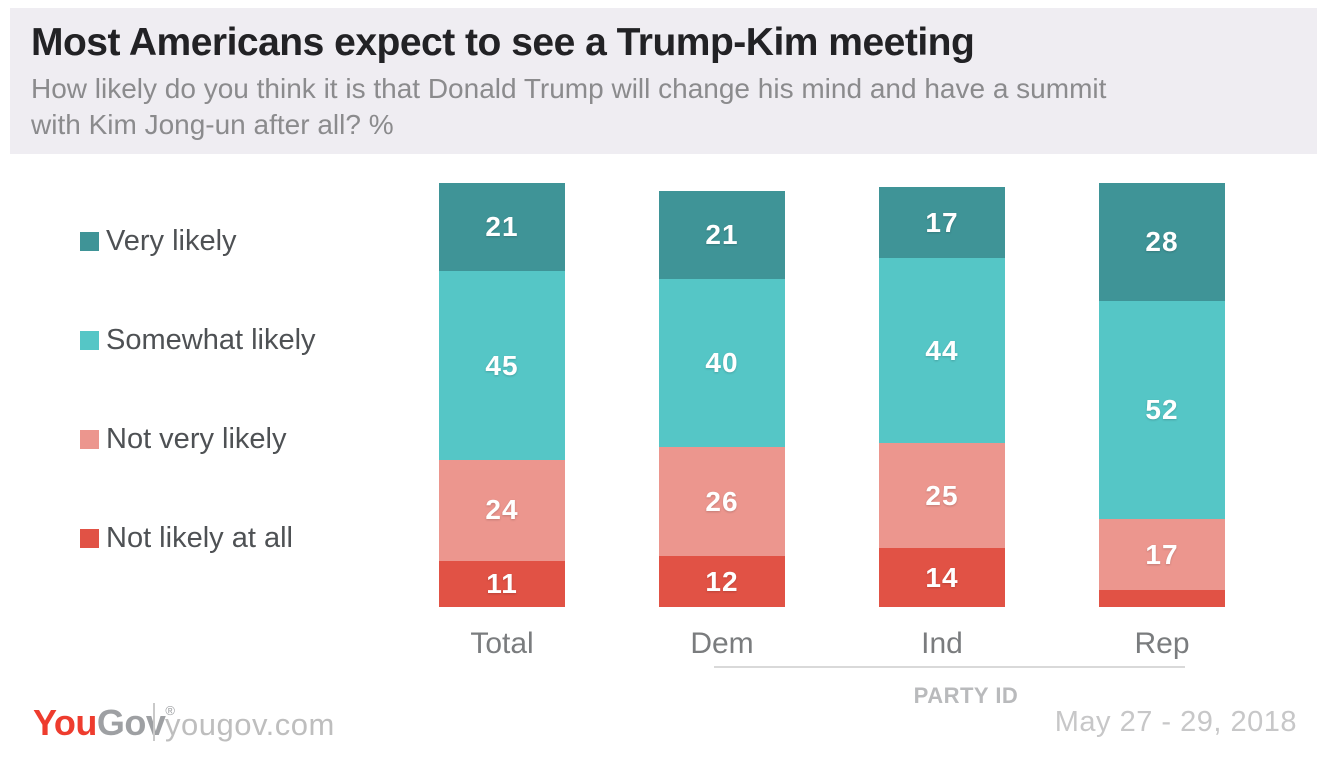 This screenshot has height=772, width=1324. I want to click on bar-value-label: 14, so click(942, 577).